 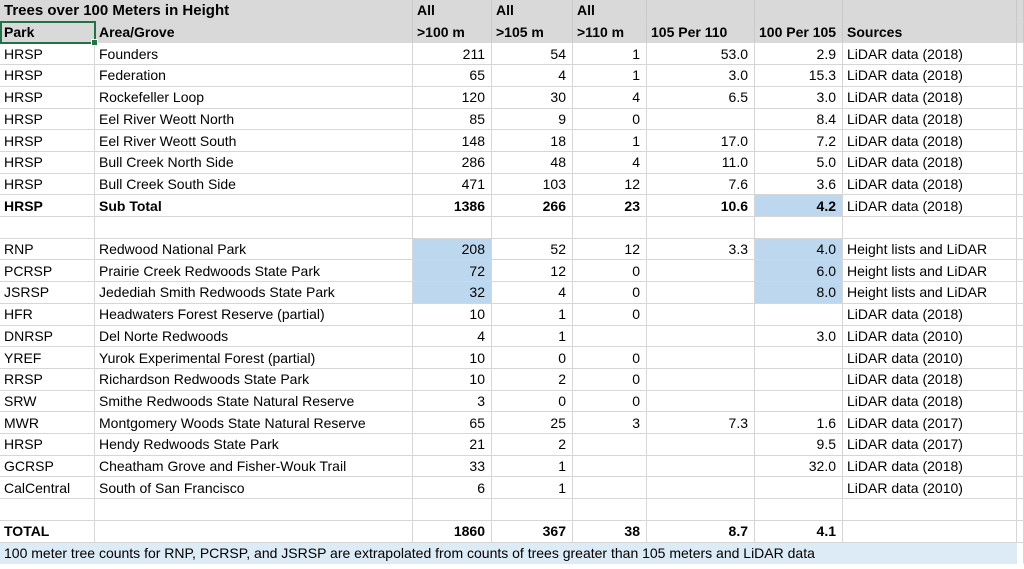 What do you see at coordinates (799, 249) in the screenshot?
I see `cell-p100: 4.0` at bounding box center [799, 249].